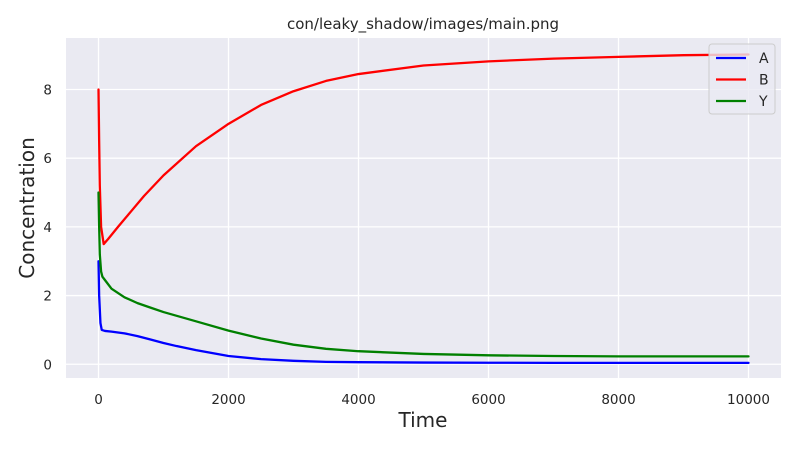 The height and width of the screenshot is (450, 800). What do you see at coordinates (742, 79) in the screenshot?
I see `legend: ABY` at bounding box center [742, 79].